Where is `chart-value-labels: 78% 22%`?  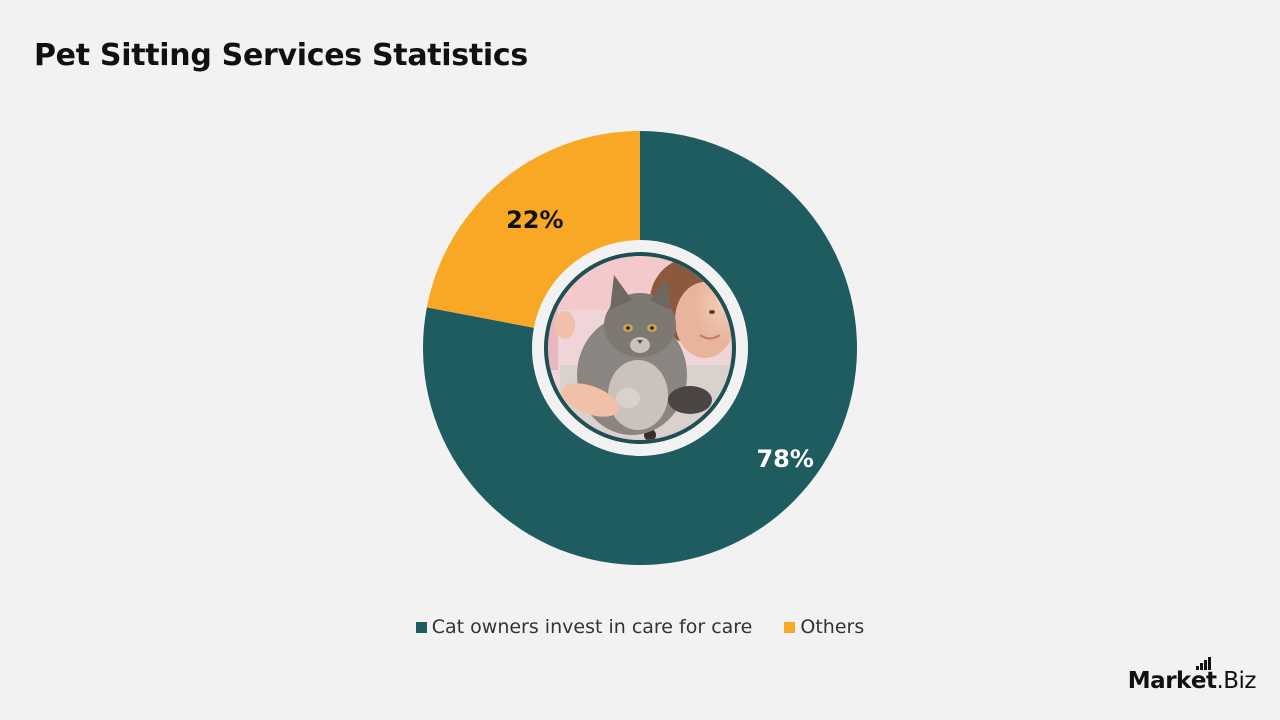 chart-value-labels: 78% 22% is located at coordinates (660, 339).